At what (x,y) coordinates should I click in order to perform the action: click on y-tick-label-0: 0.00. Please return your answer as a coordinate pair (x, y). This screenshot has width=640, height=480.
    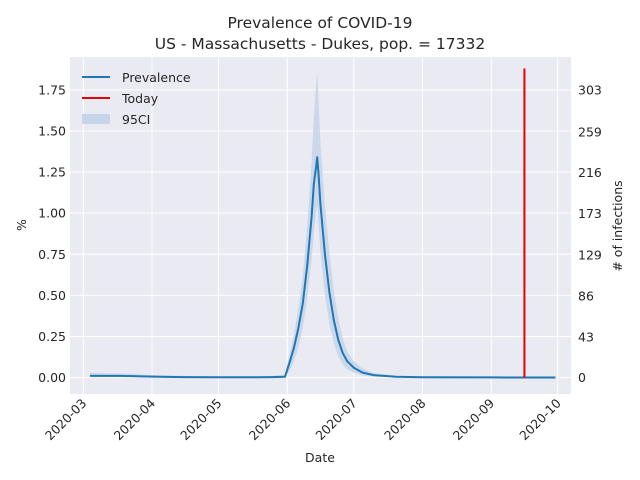
    Looking at the image, I should click on (52, 377).